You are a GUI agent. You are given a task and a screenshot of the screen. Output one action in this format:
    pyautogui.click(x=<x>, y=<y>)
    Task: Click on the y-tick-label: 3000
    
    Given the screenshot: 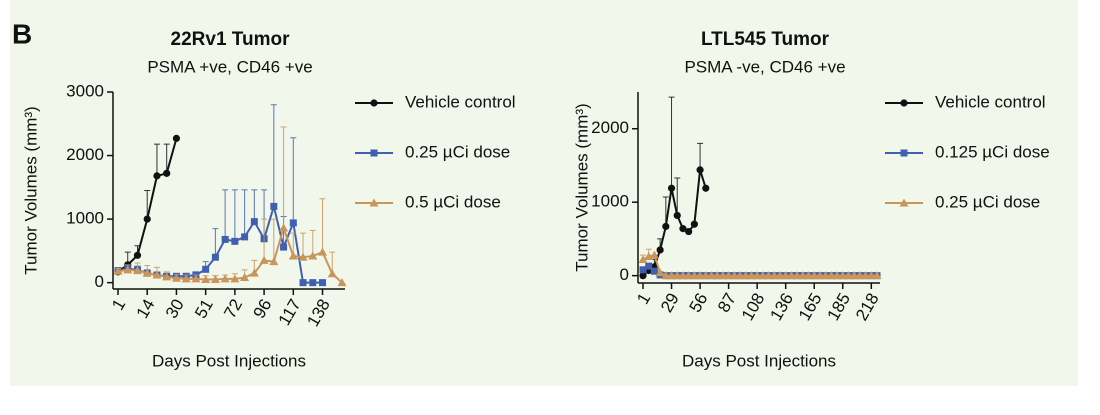 What is the action you would take?
    pyautogui.click(x=85, y=90)
    